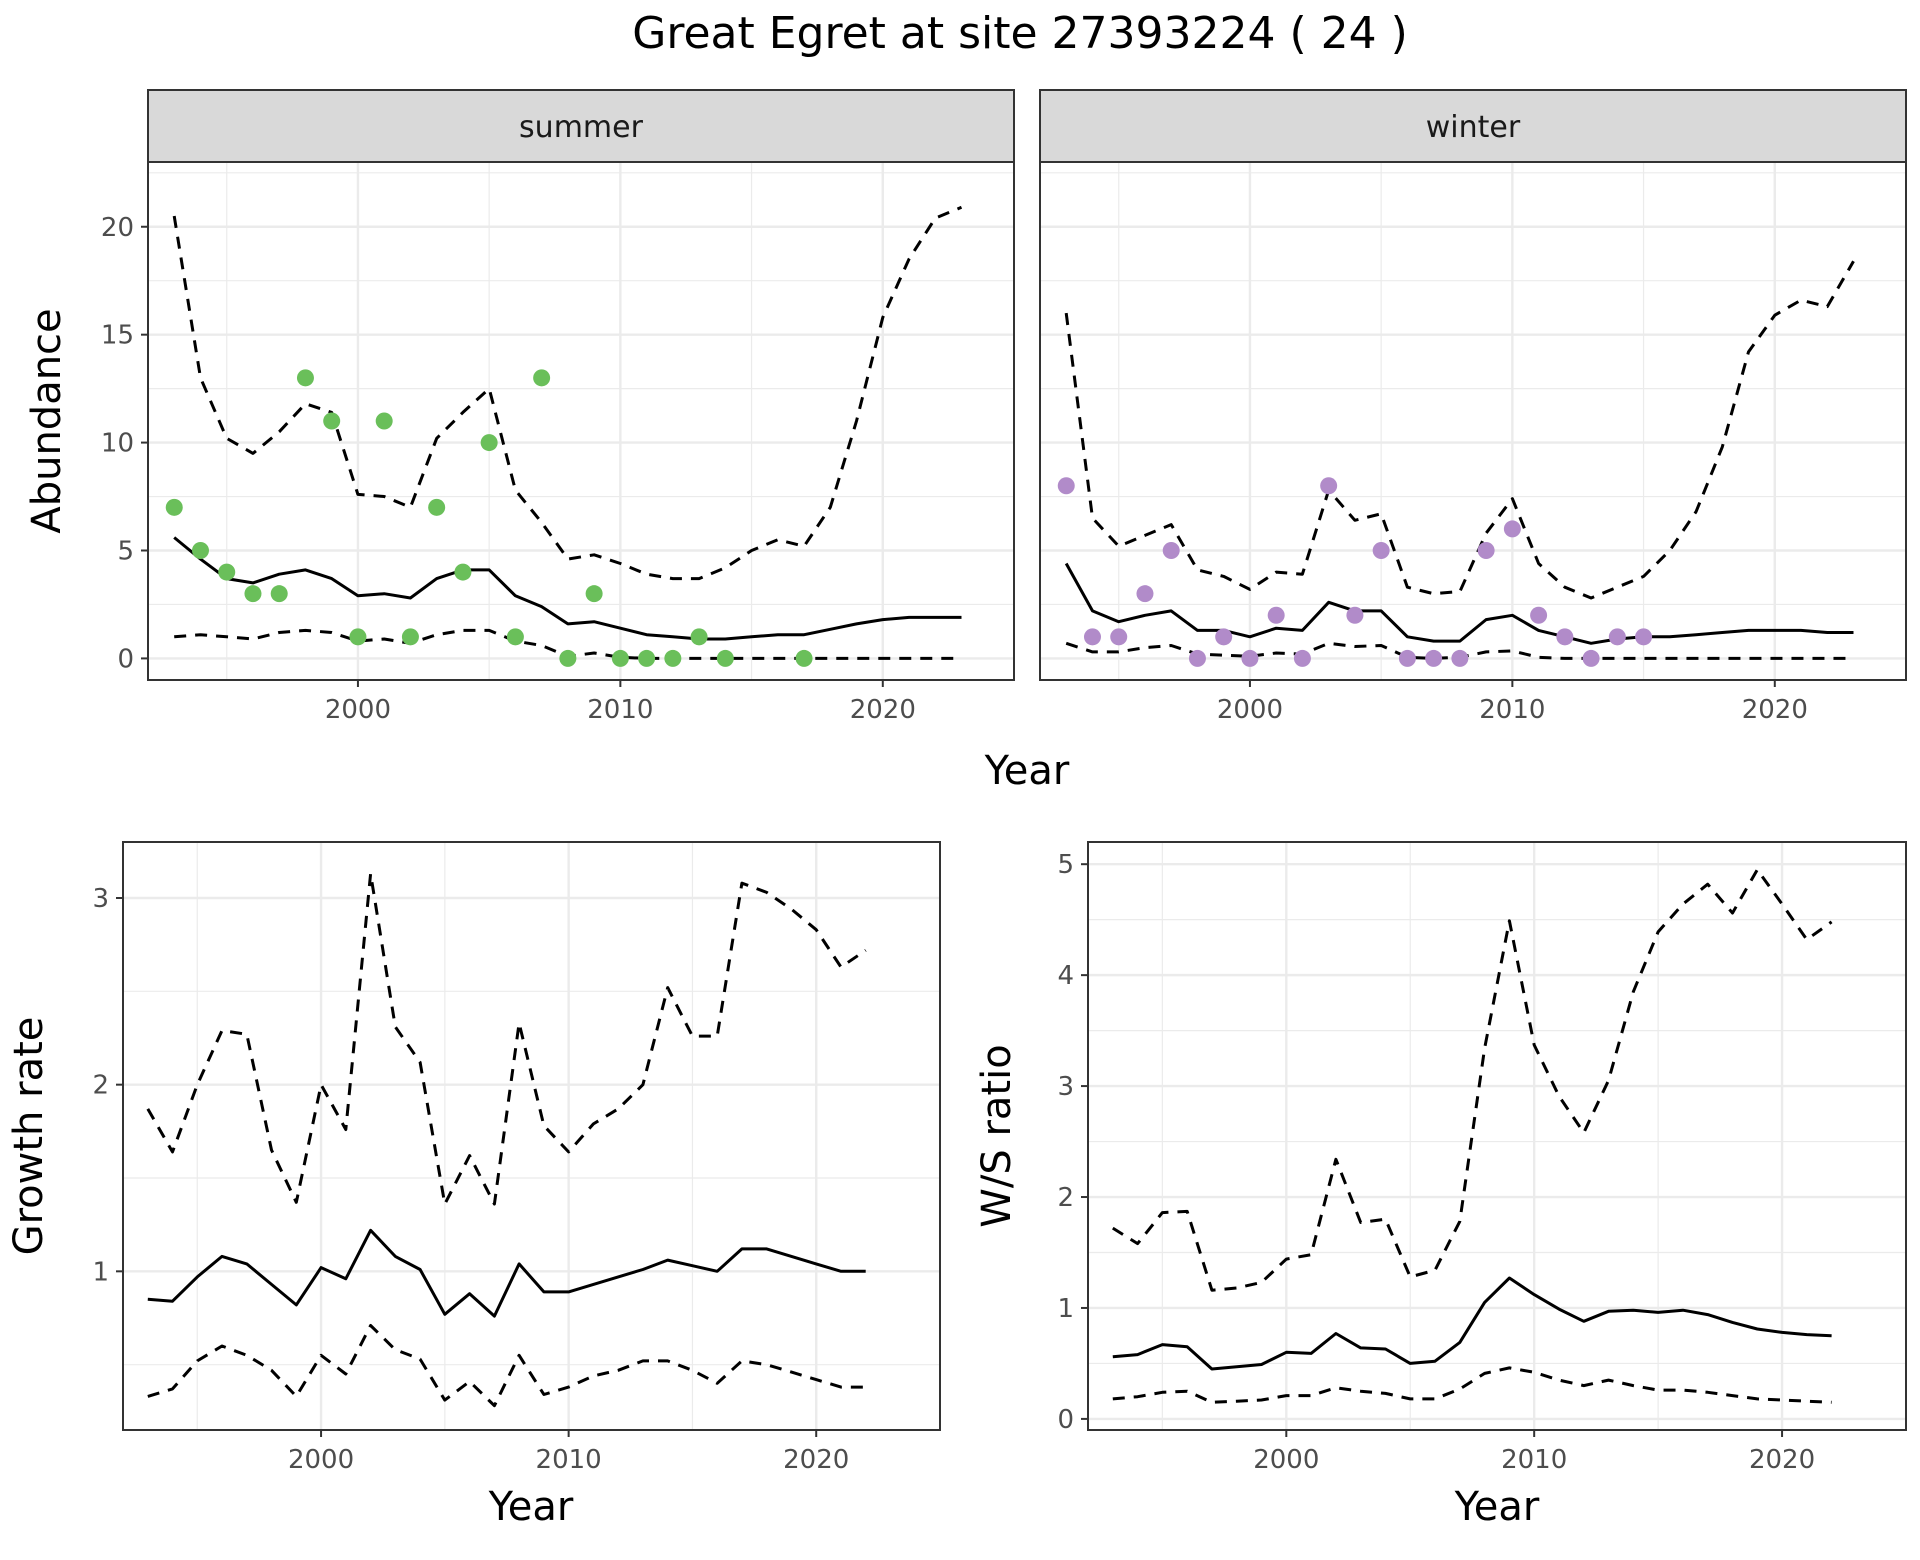 This screenshot has width=1920, height=1560. What do you see at coordinates (29, 1136) in the screenshot?
I see `y-axis-title: Growth rate` at bounding box center [29, 1136].